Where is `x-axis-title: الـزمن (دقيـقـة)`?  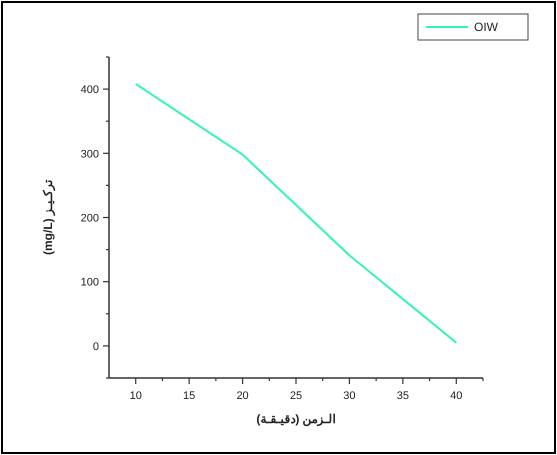
x-axis-title: الـزمن (دقيـقـة) is located at coordinates (296, 419).